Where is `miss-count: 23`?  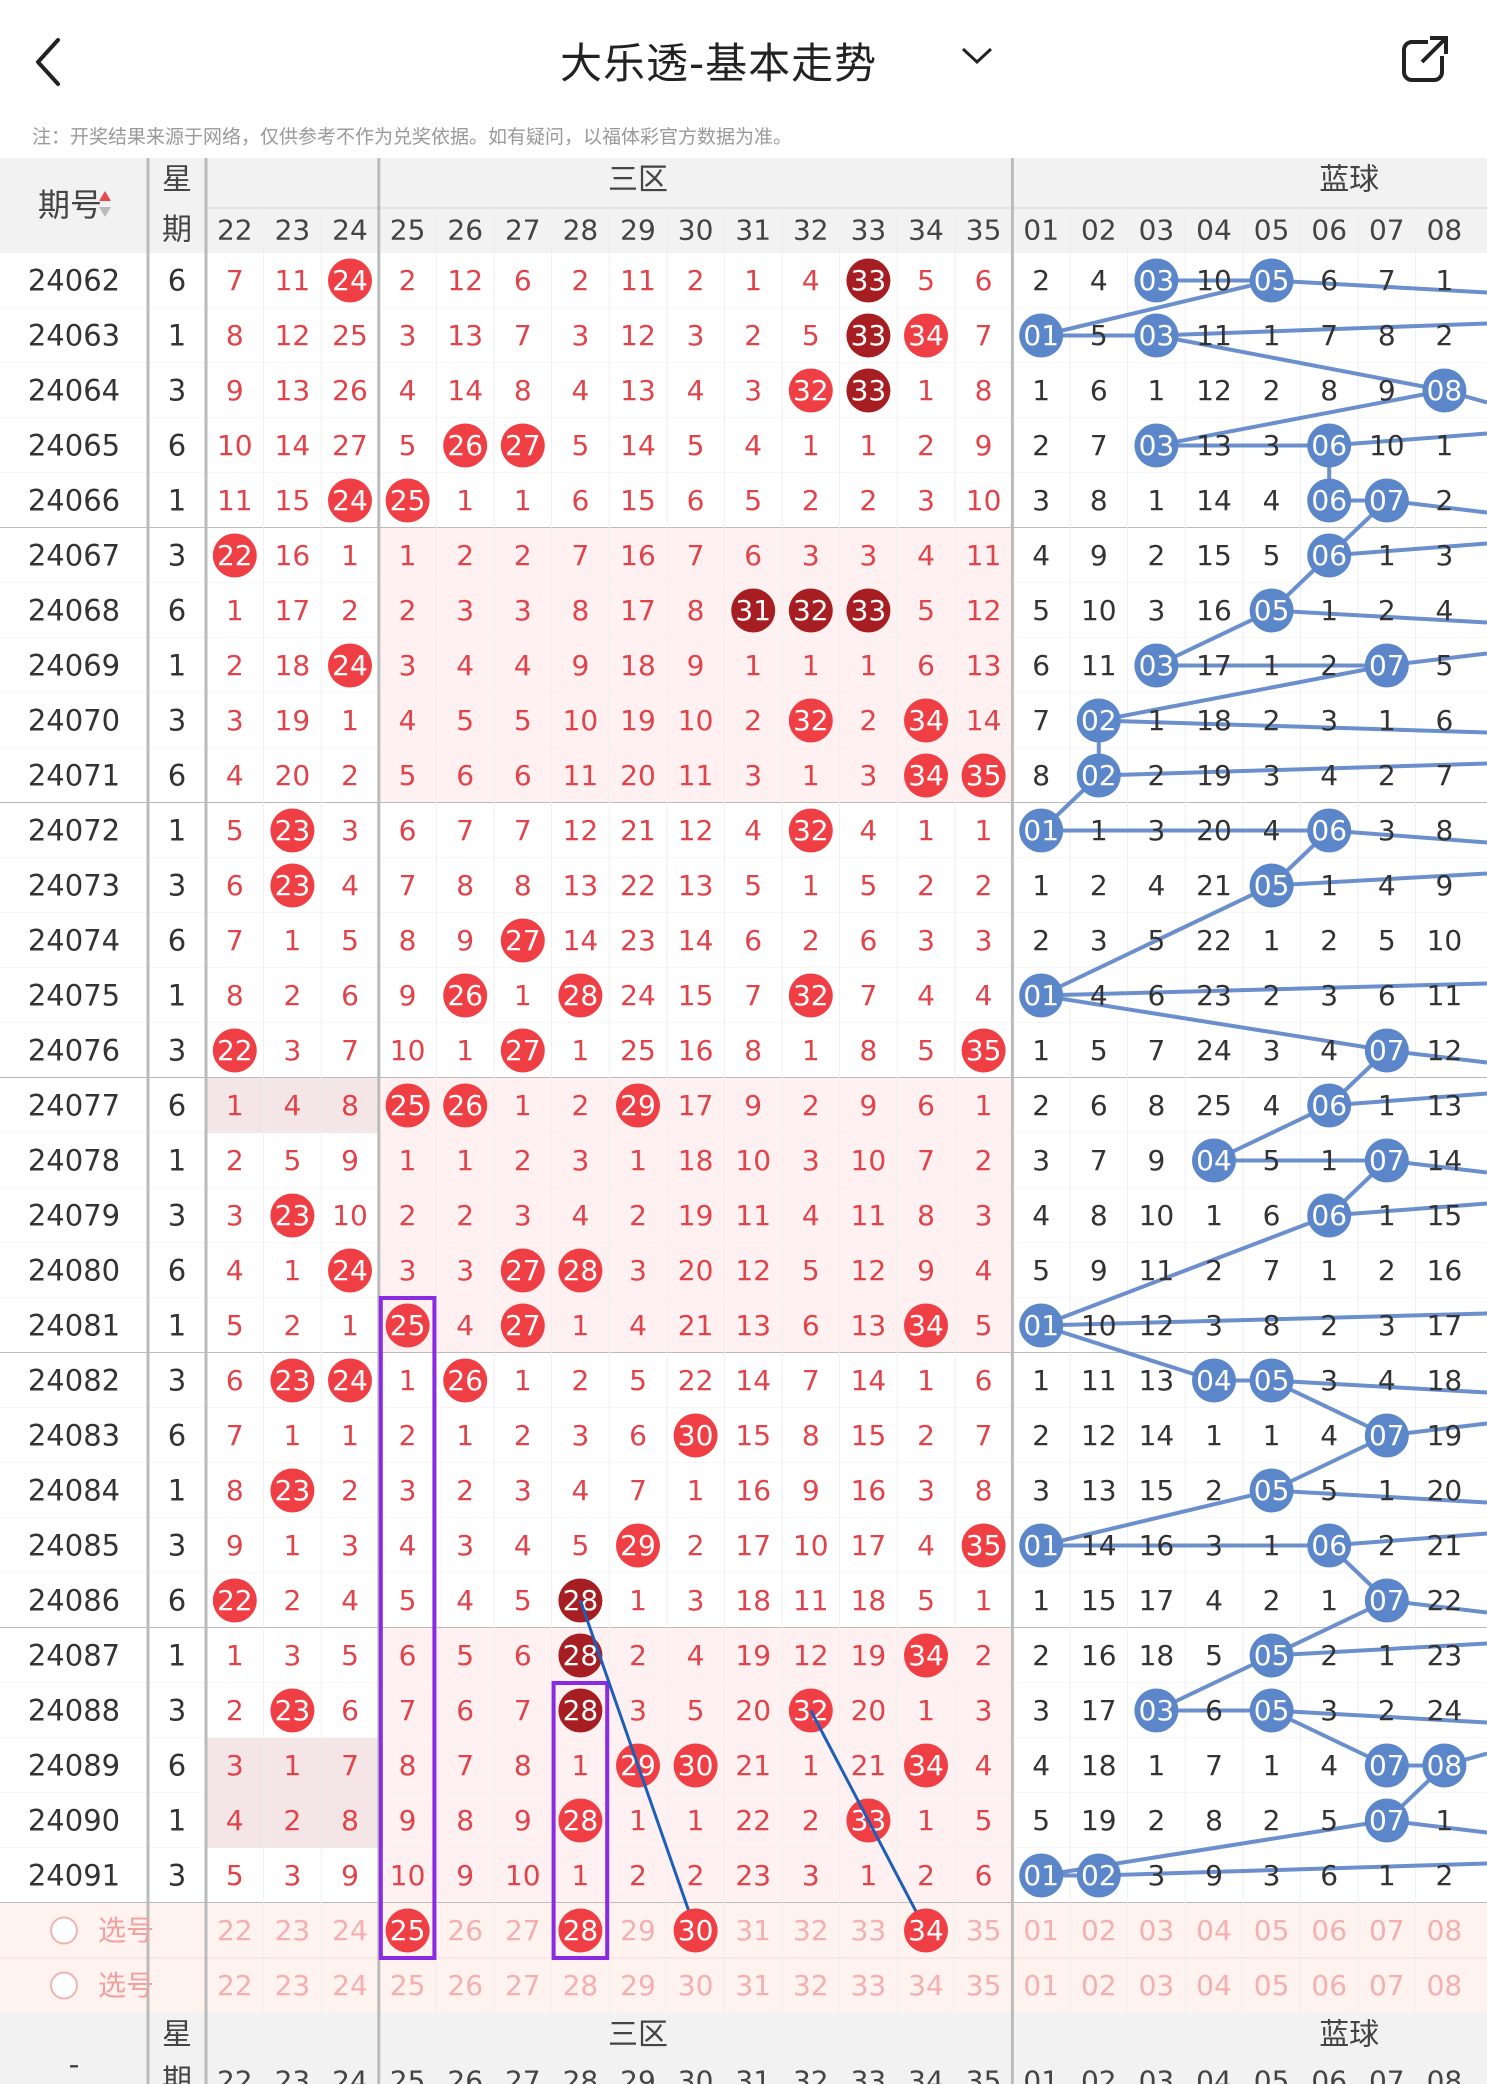 miss-count: 23 is located at coordinates (638, 940).